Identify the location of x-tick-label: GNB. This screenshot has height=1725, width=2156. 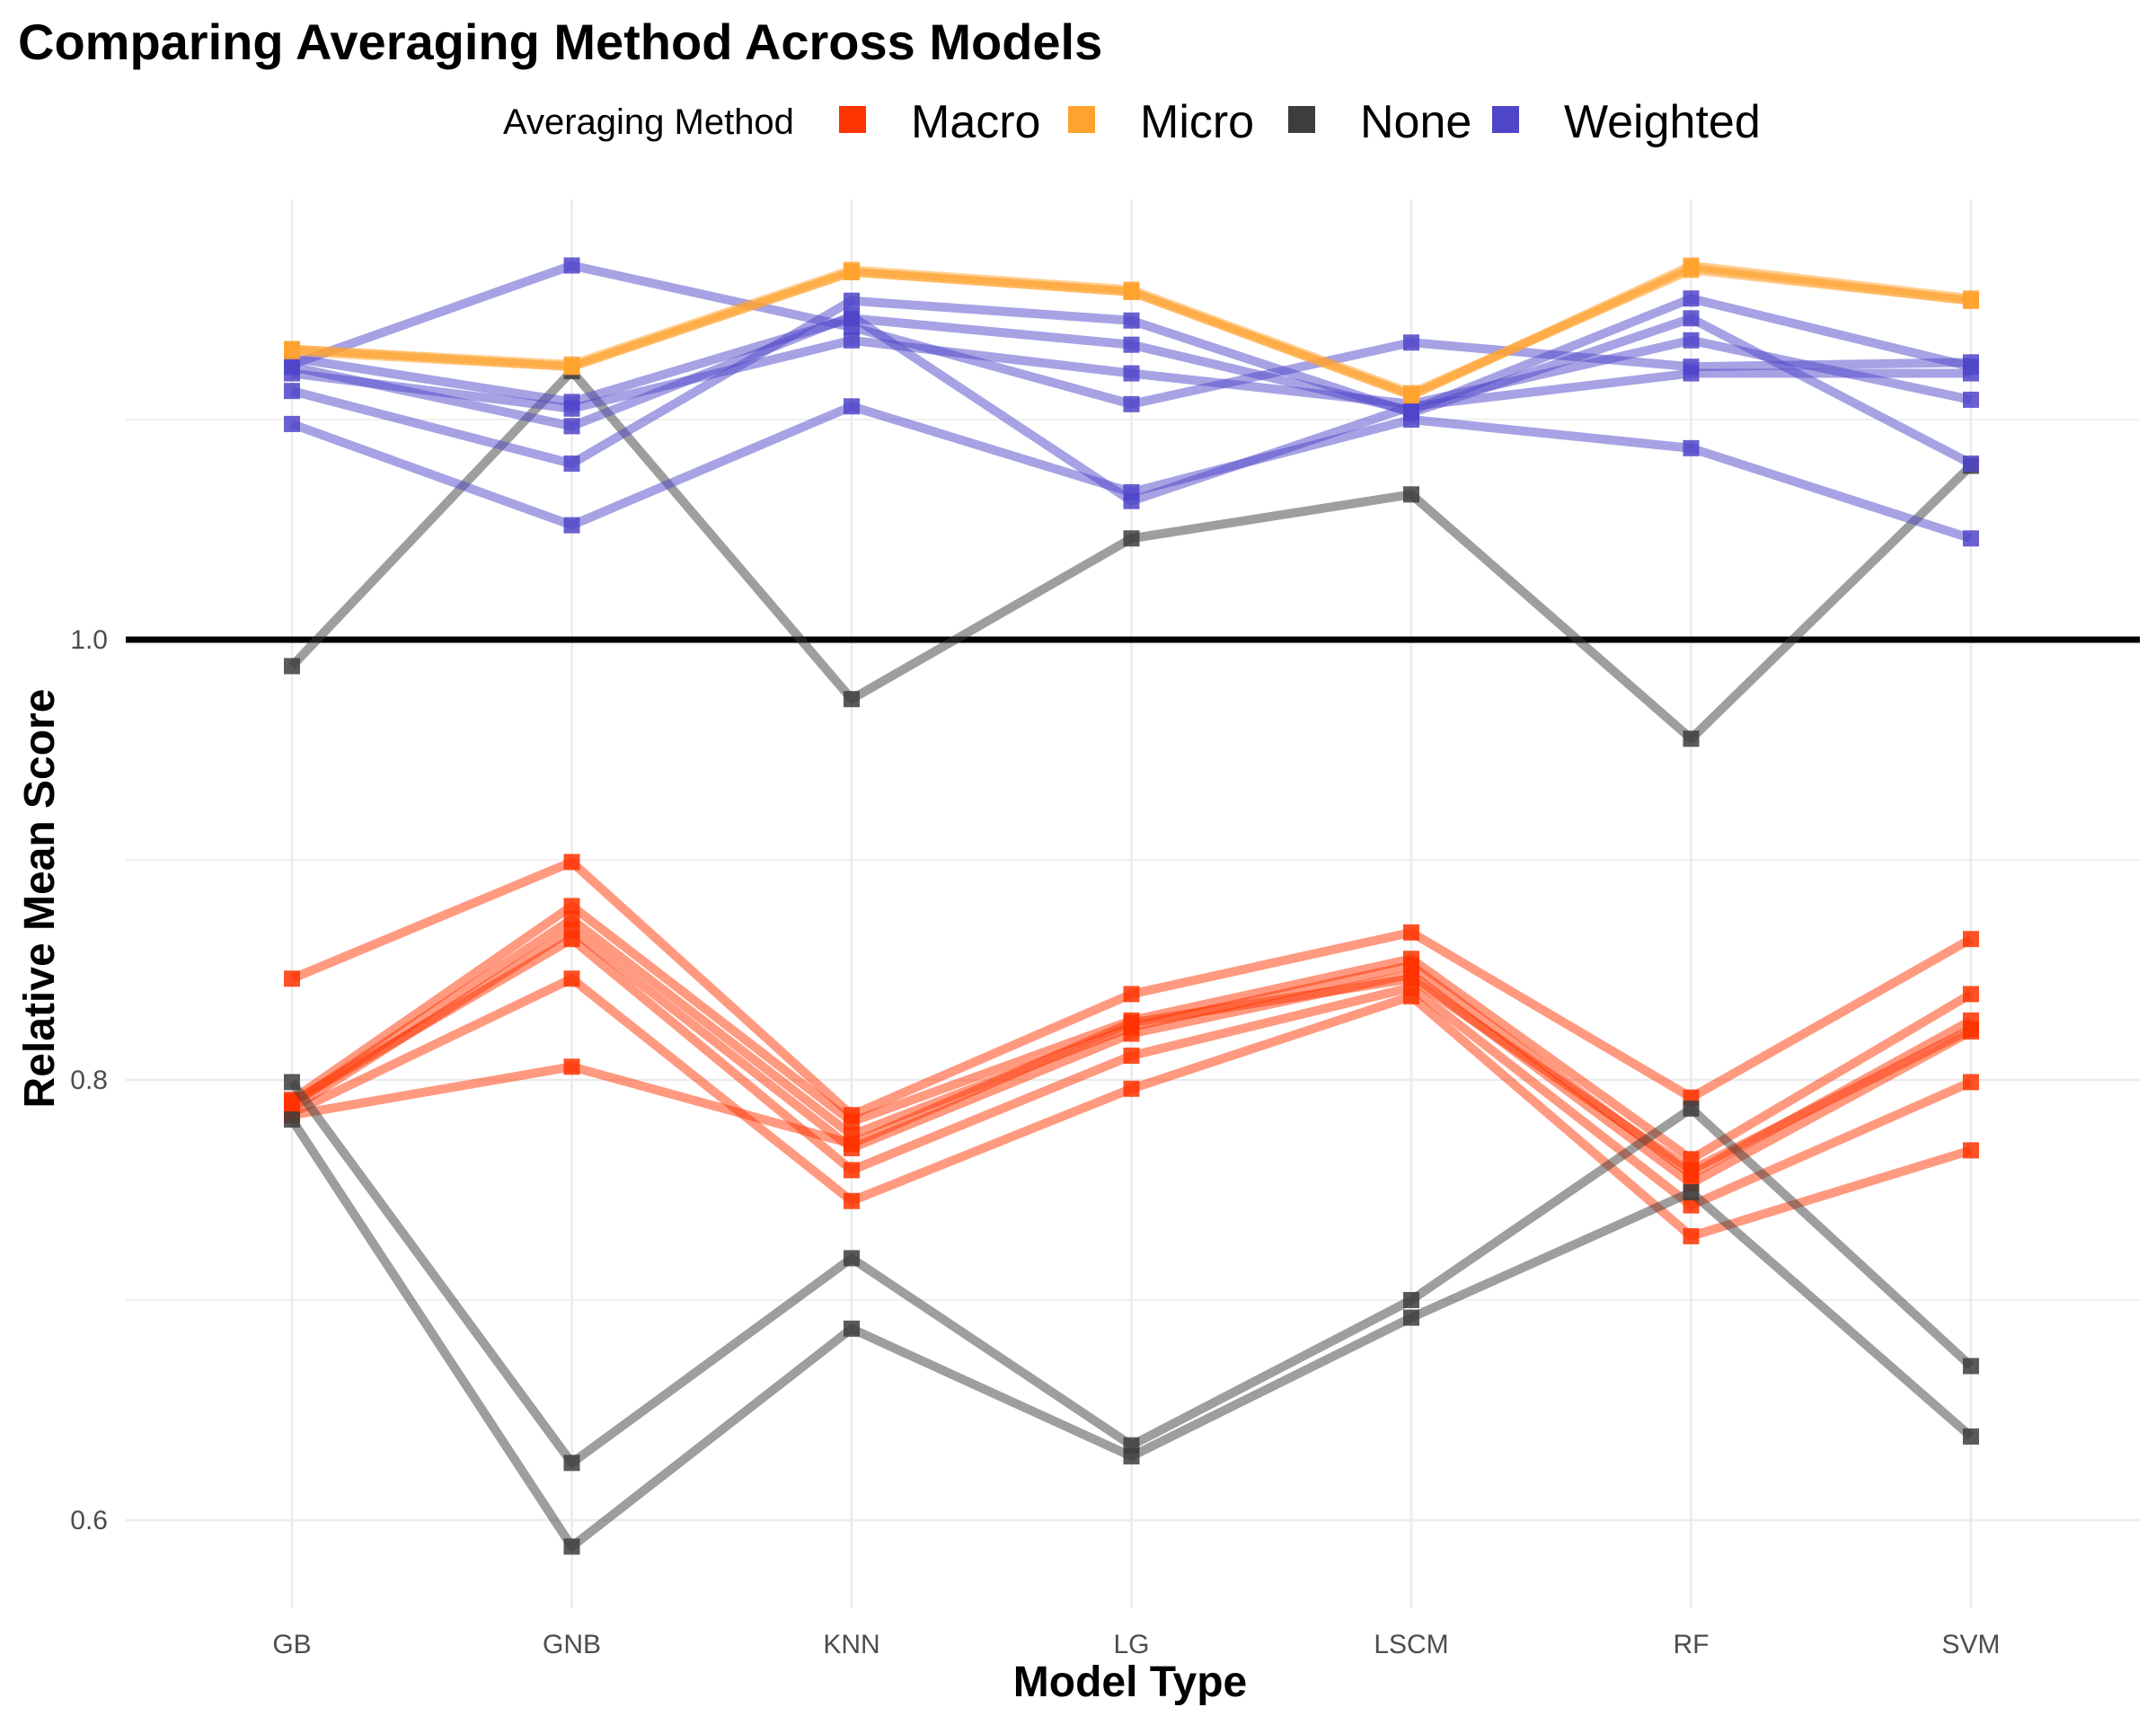
(572, 1644).